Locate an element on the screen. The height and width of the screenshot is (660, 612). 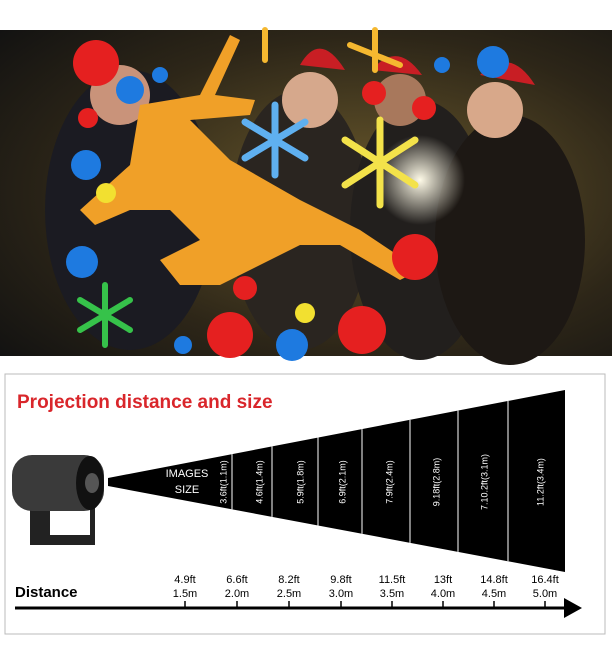
image-size: 4.6ft(1.4m) is located at coordinates (259, 482).